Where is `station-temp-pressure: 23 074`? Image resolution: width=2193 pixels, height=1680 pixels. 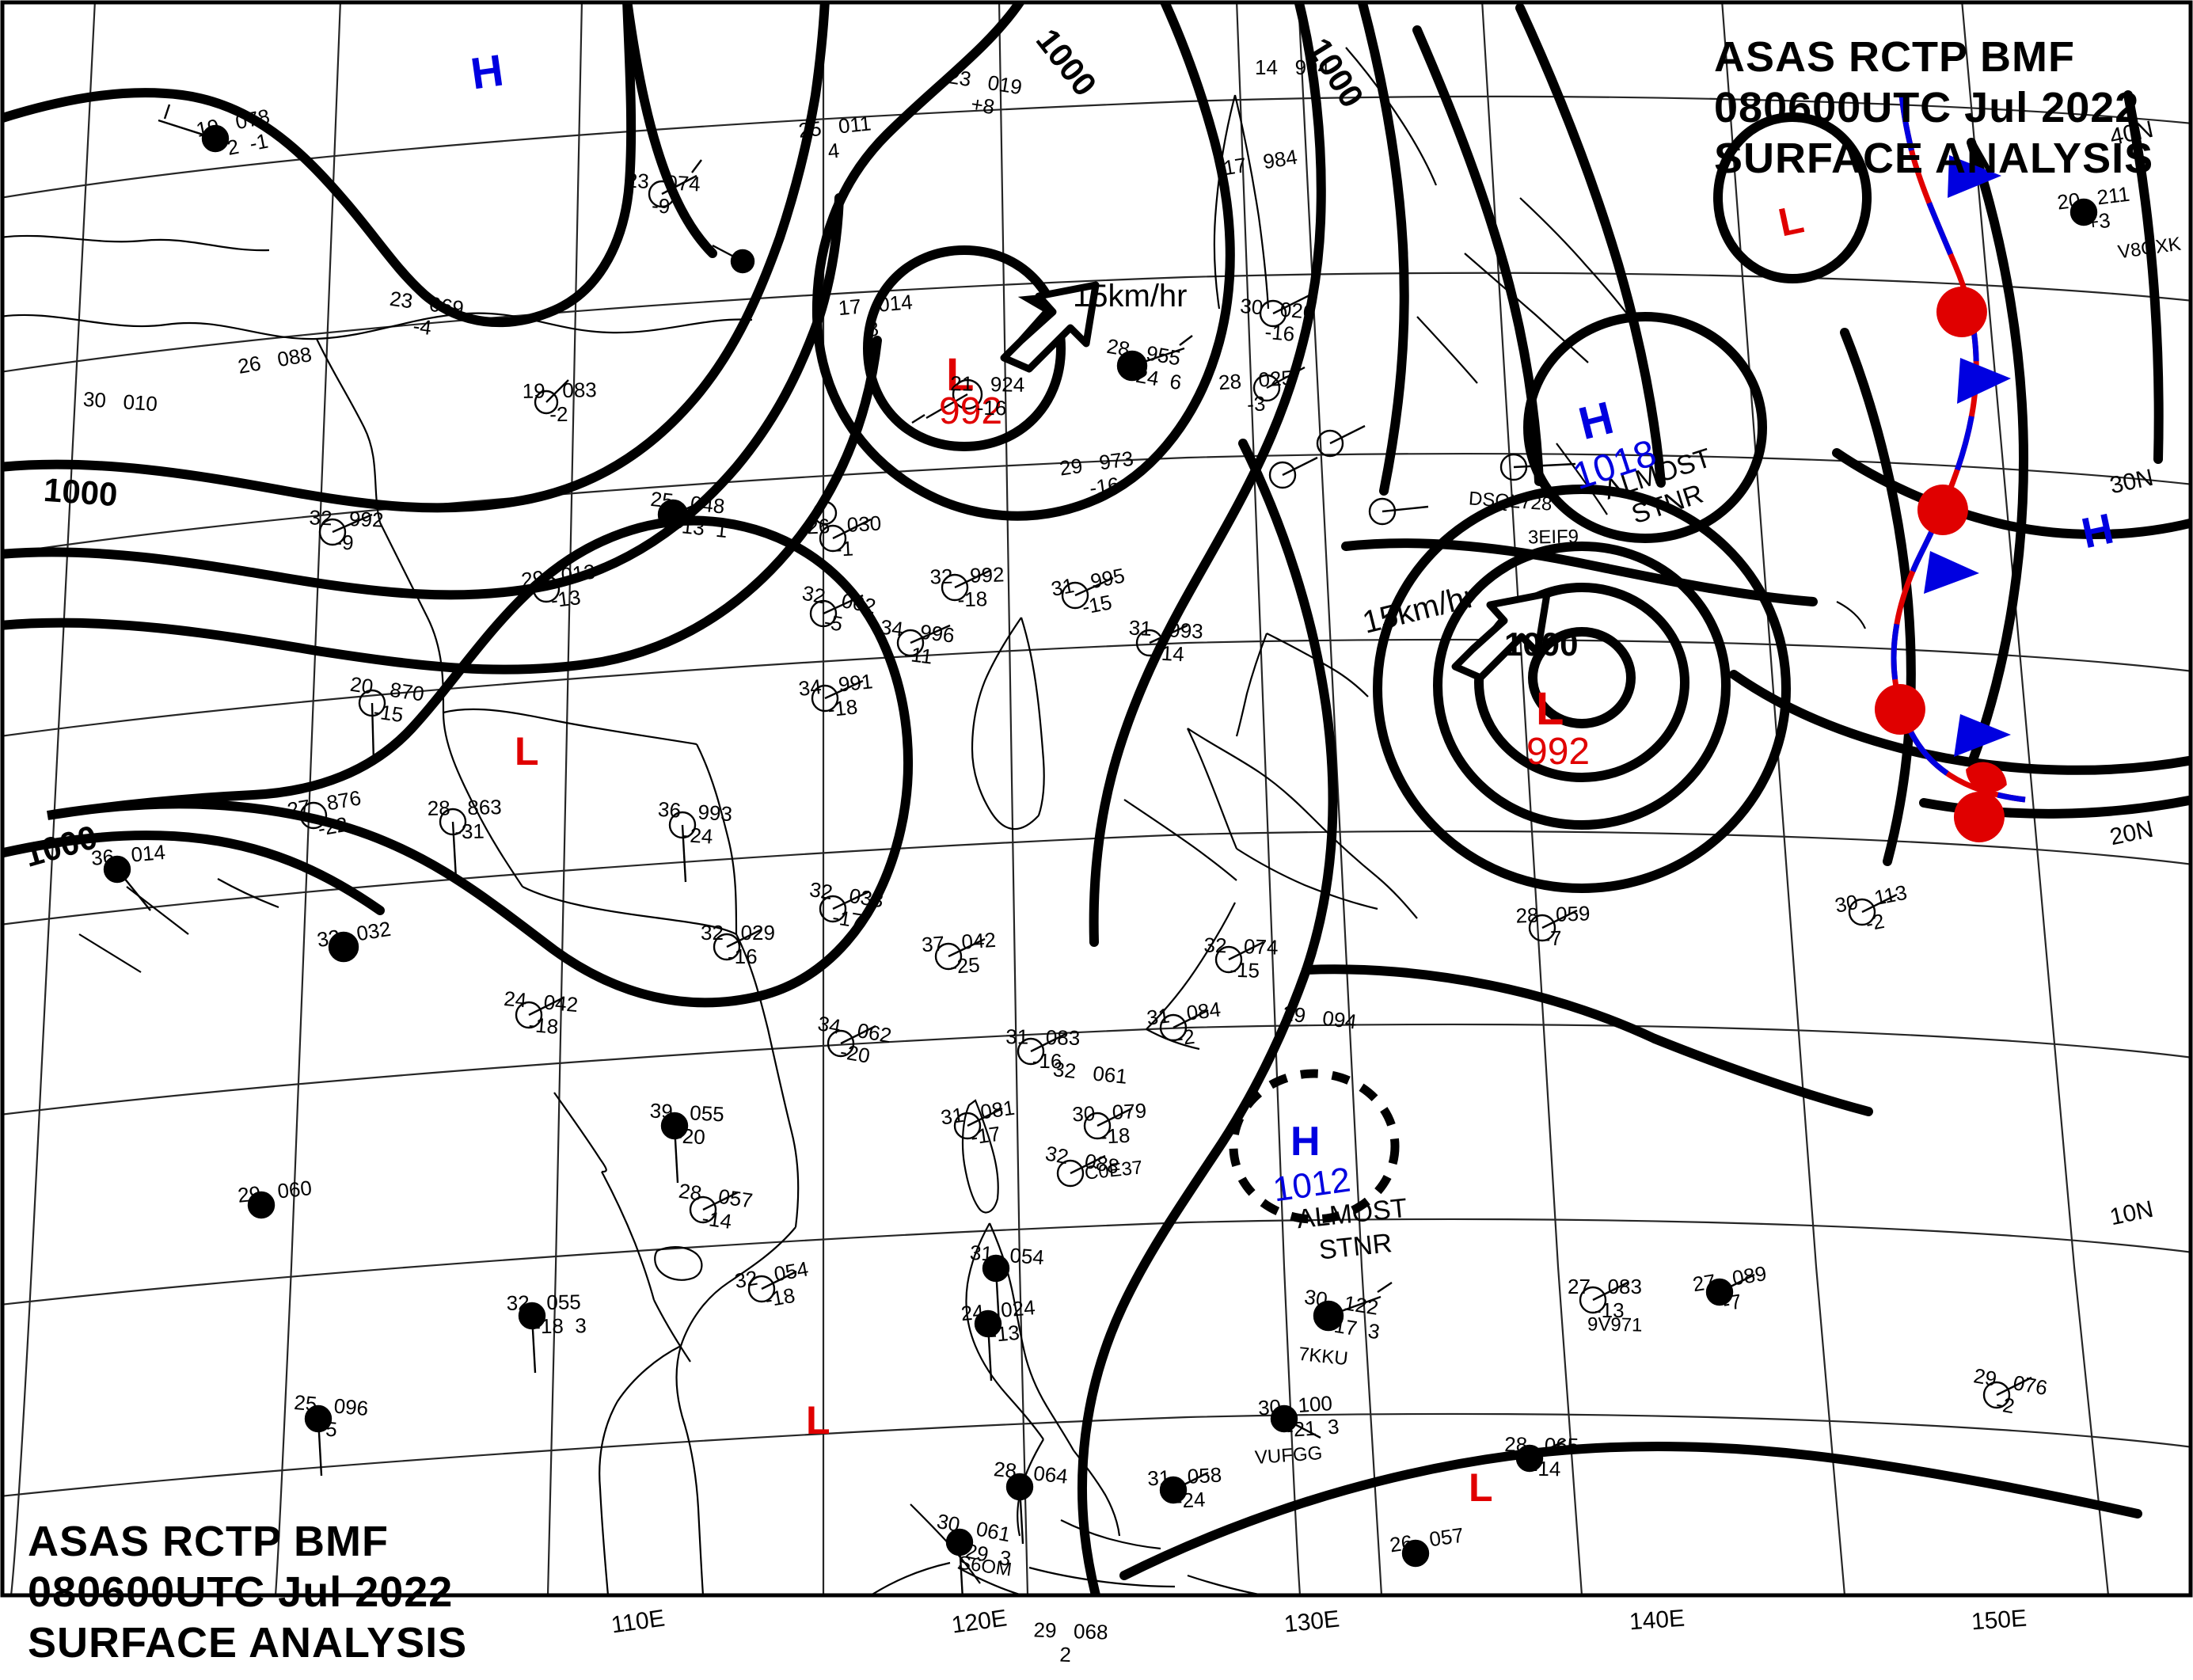 station-temp-pressure: 23 074 is located at coordinates (663, 182).